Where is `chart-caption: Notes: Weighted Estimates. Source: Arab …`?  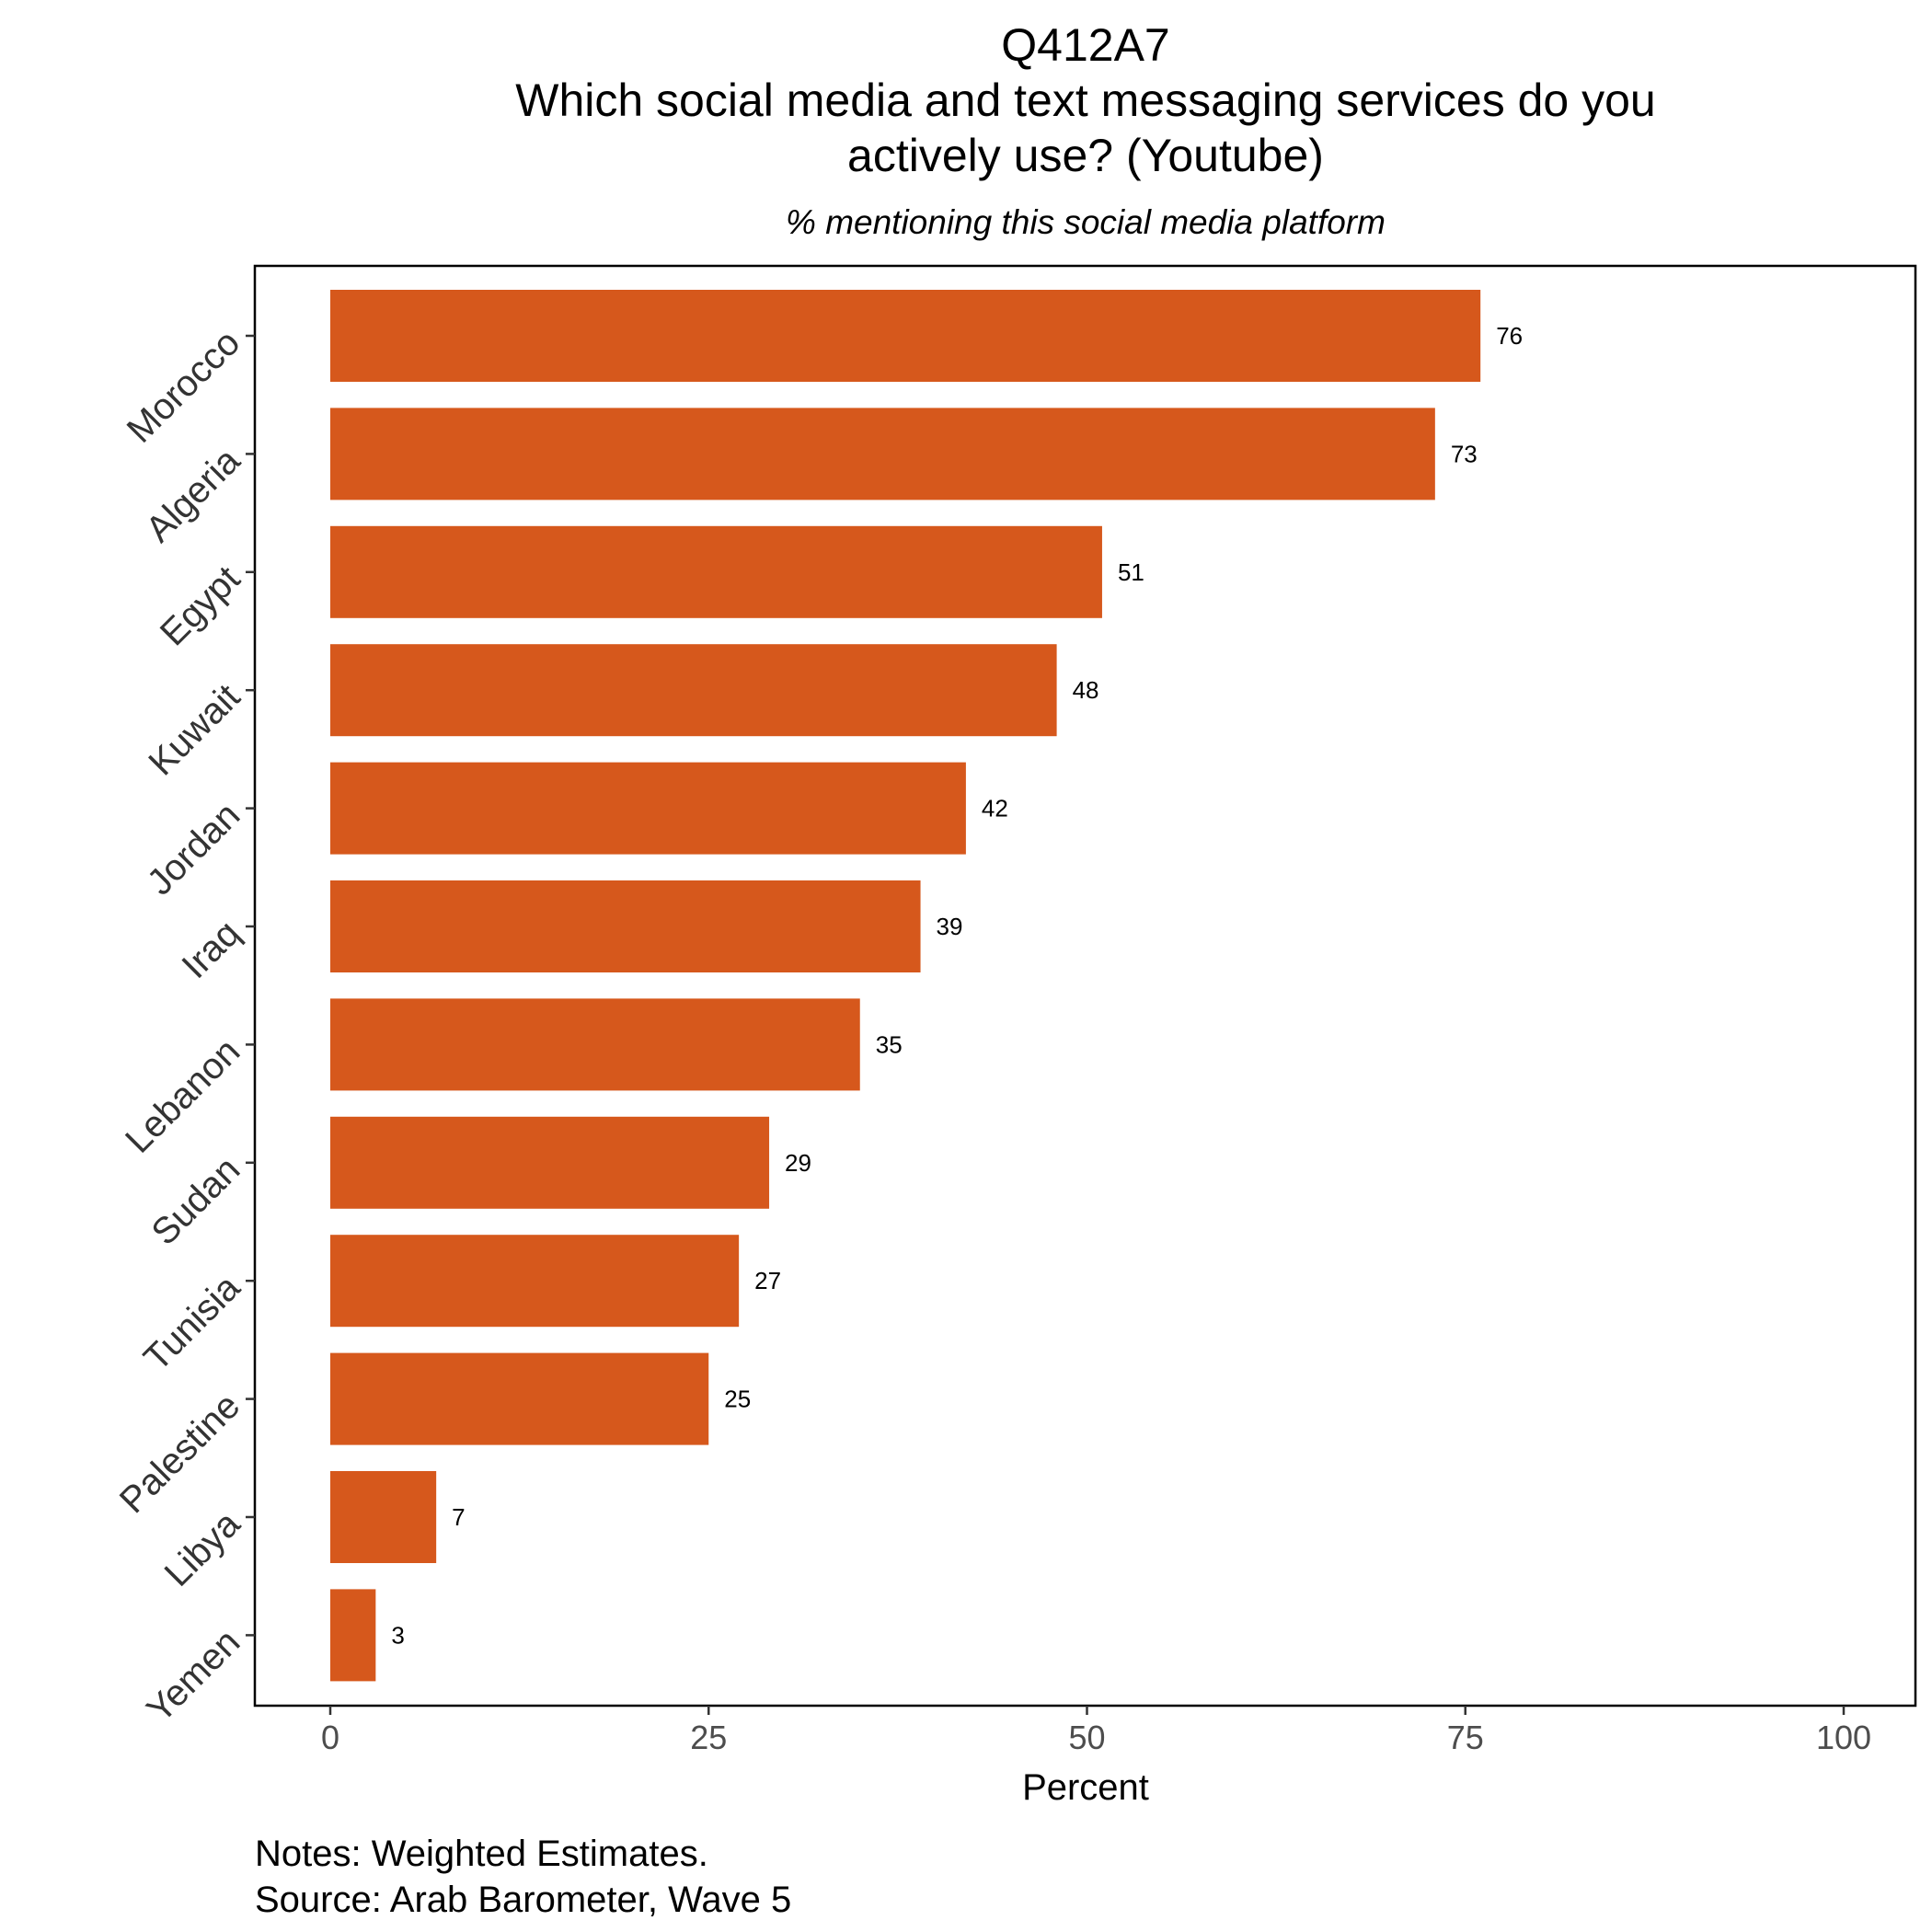 chart-caption: Notes: Weighted Estimates. Source: Arab … is located at coordinates (523, 1877).